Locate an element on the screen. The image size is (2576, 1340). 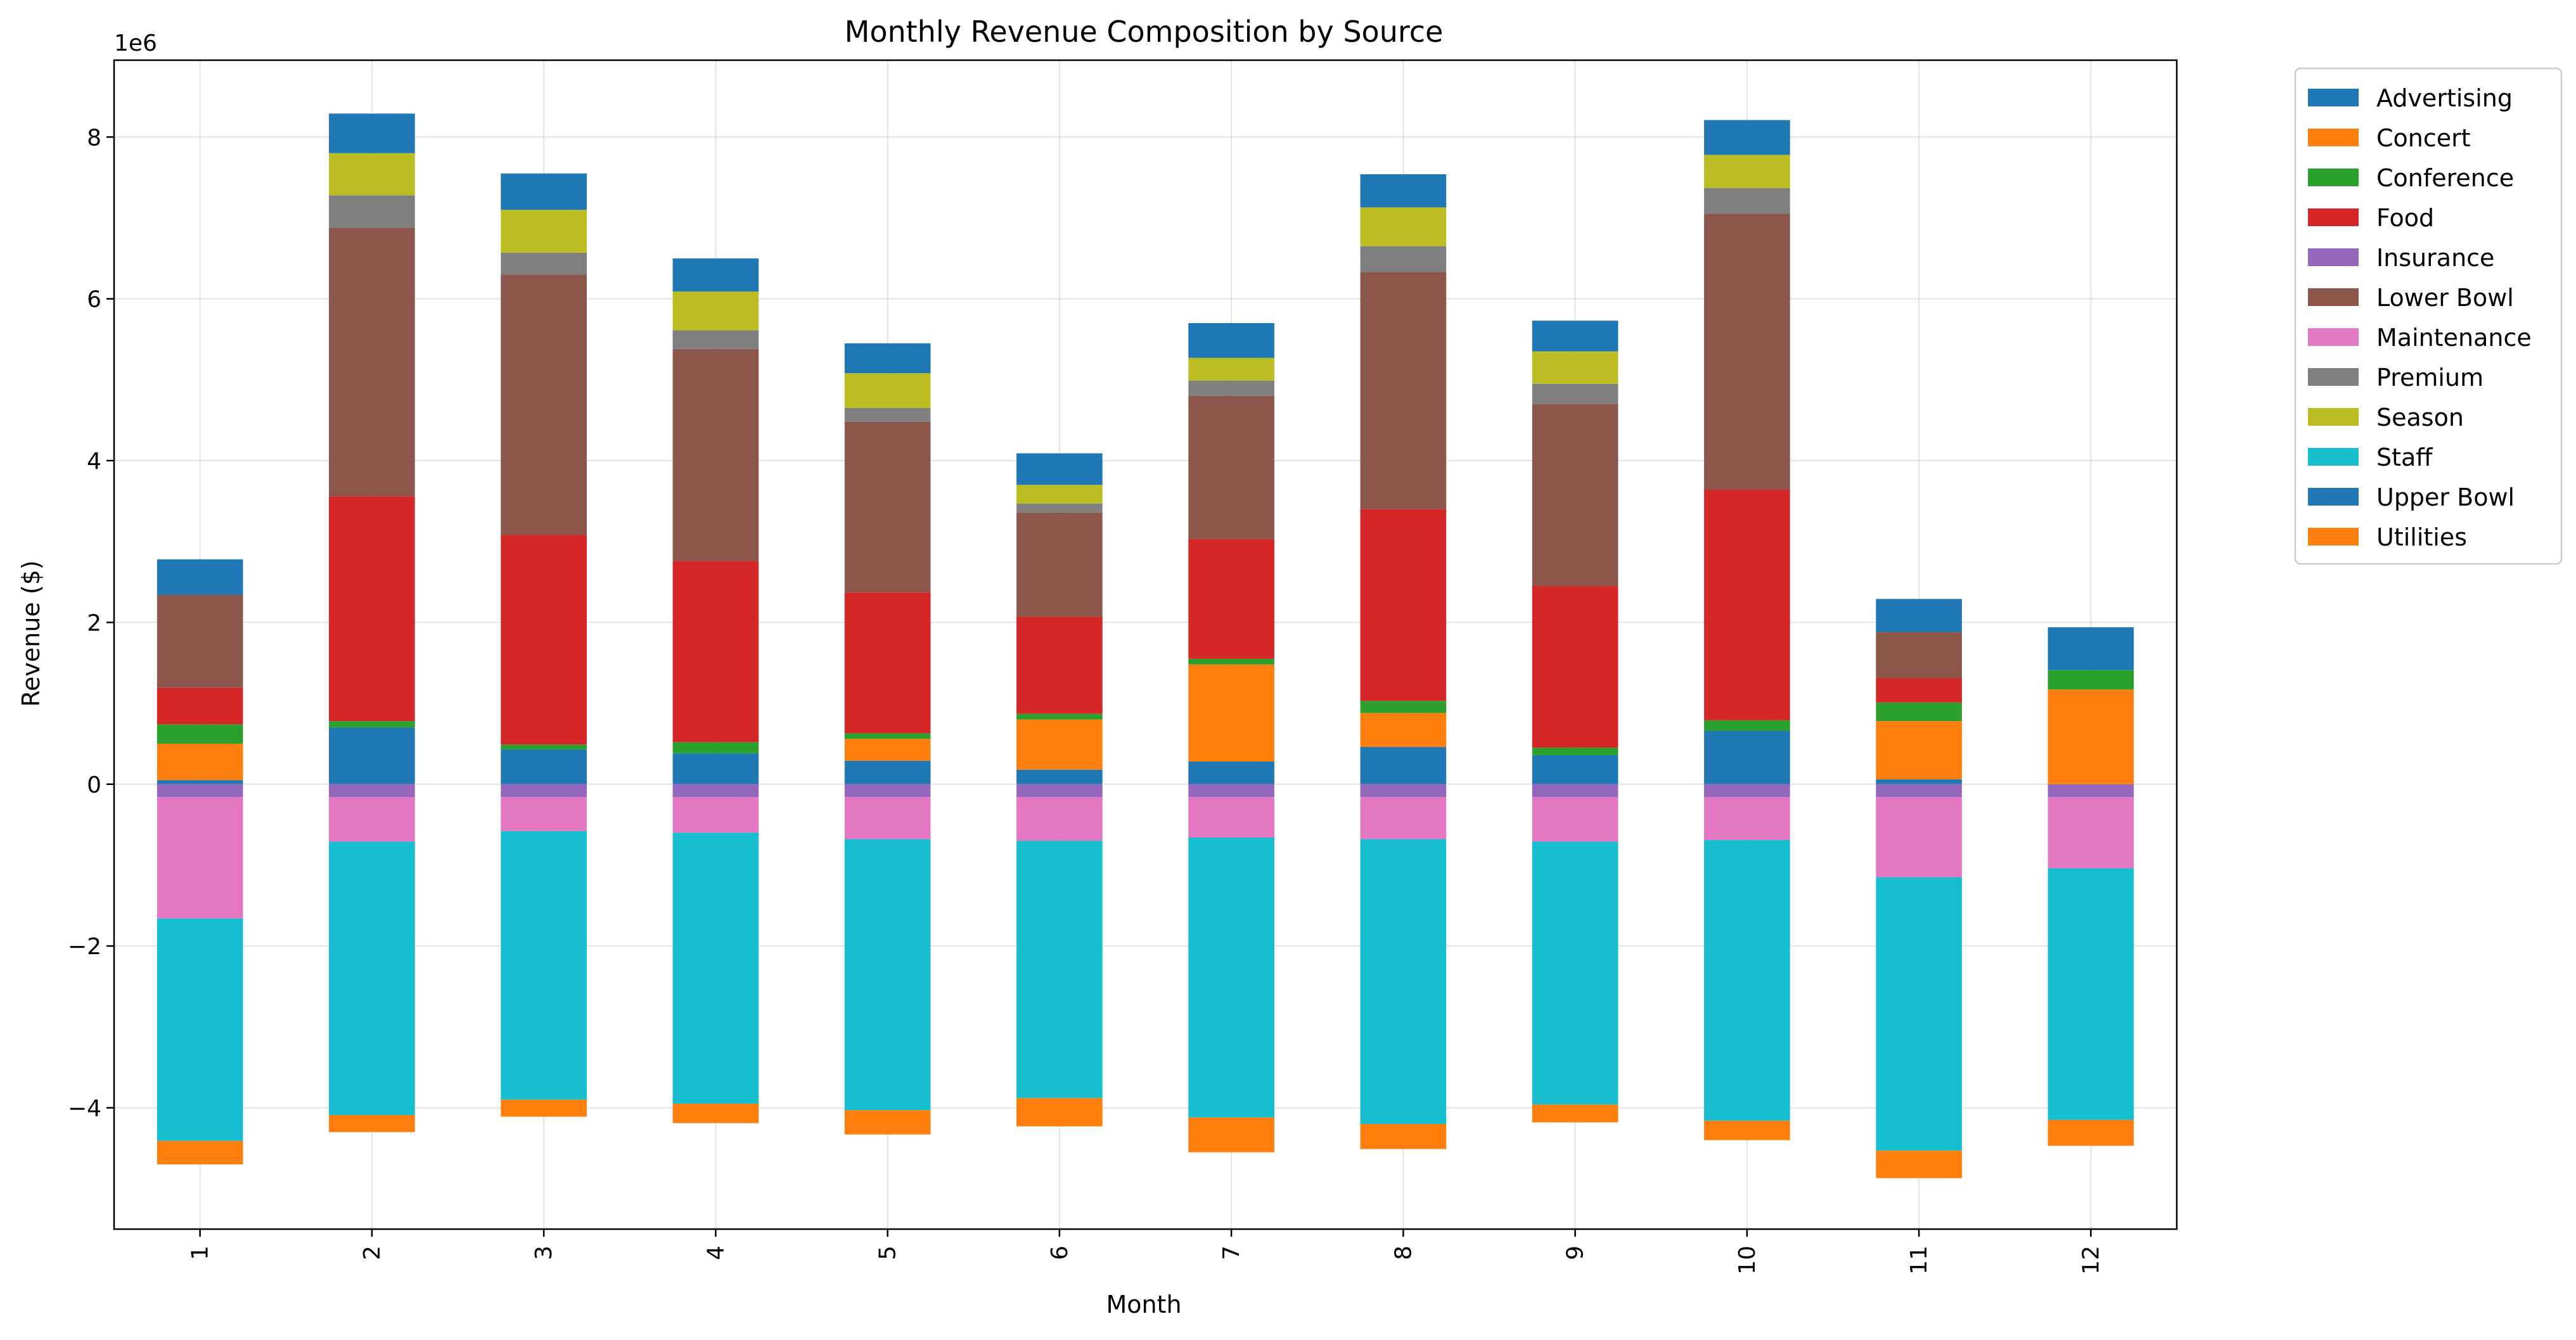
legend-label-food: Food is located at coordinates (2405, 218).